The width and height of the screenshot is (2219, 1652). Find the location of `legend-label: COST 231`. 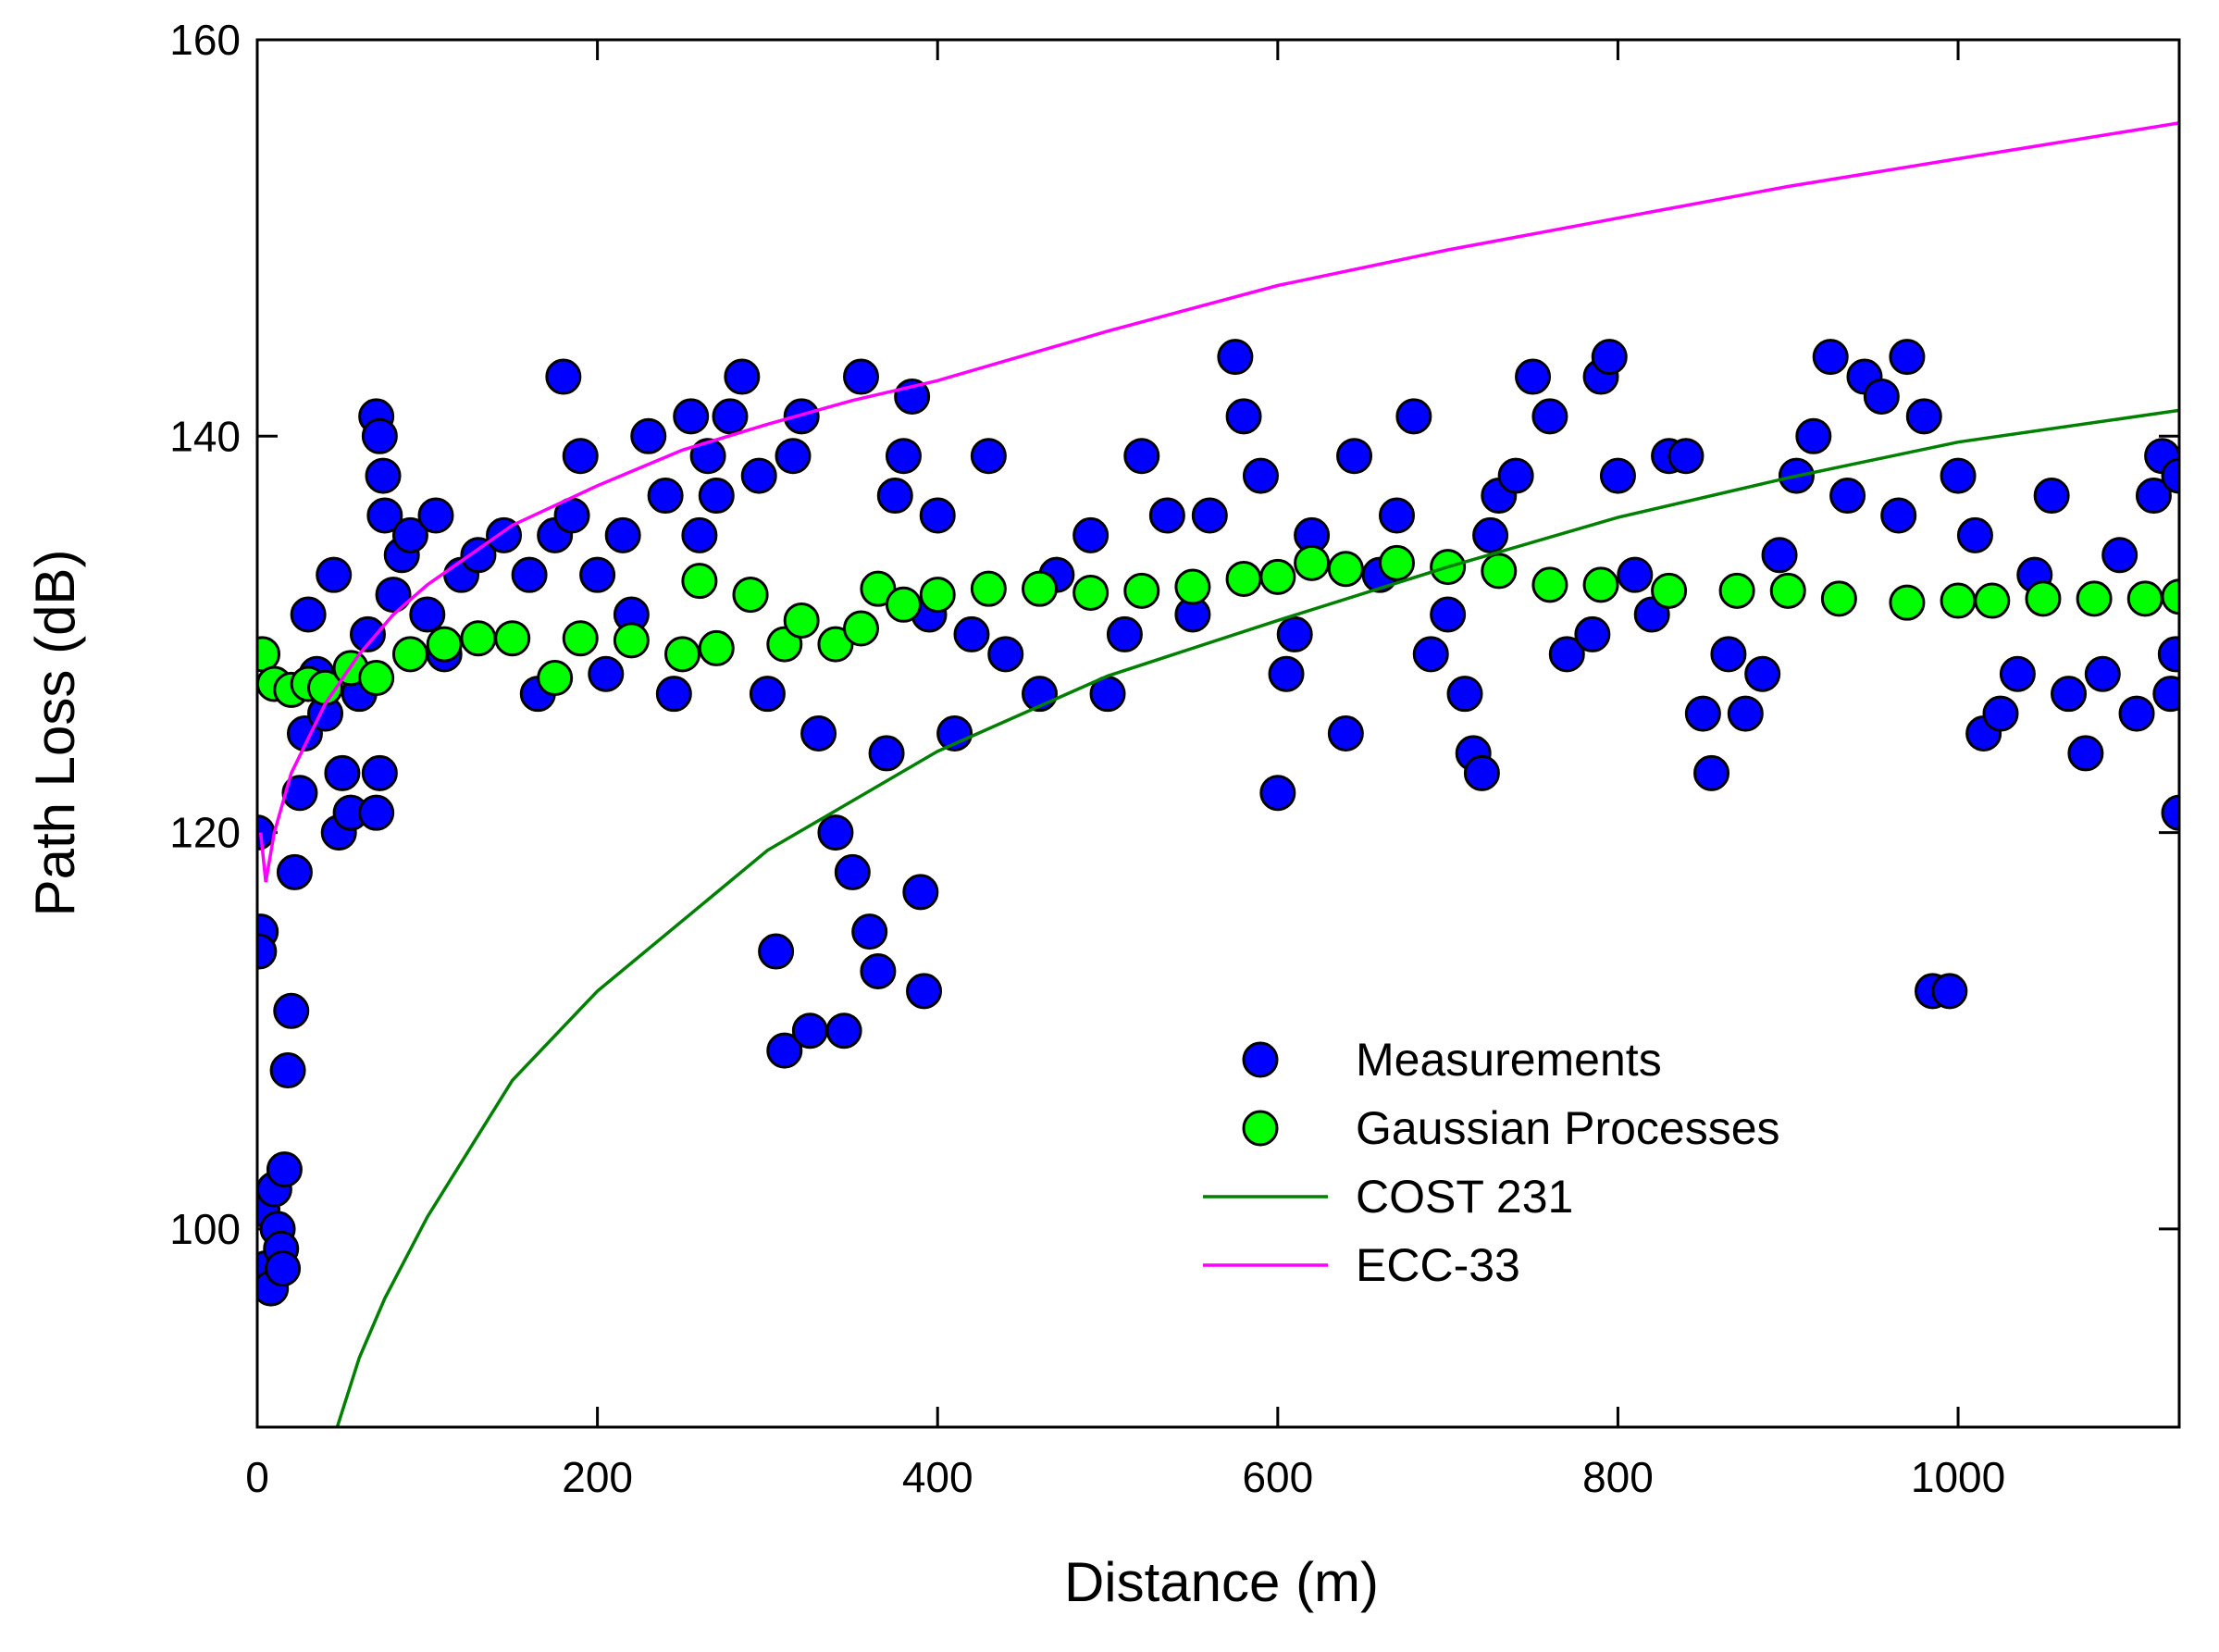

legend-label: COST 231 is located at coordinates (1465, 1197).